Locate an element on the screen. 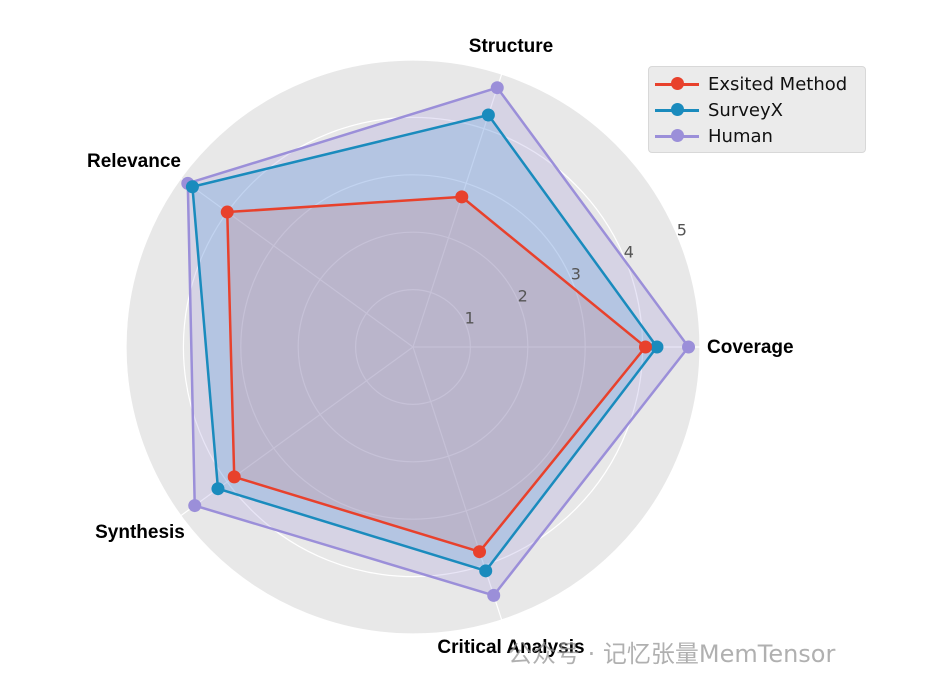  axis-label-structure: Structure is located at coordinates (511, 46).